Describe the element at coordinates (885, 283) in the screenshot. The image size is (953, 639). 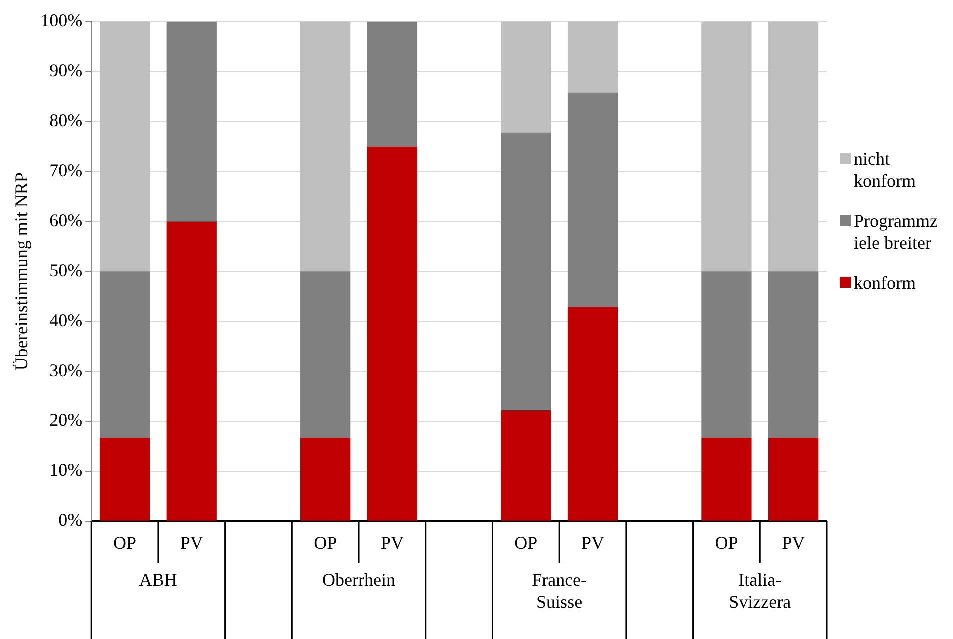
I see `legend-label: konform` at that location.